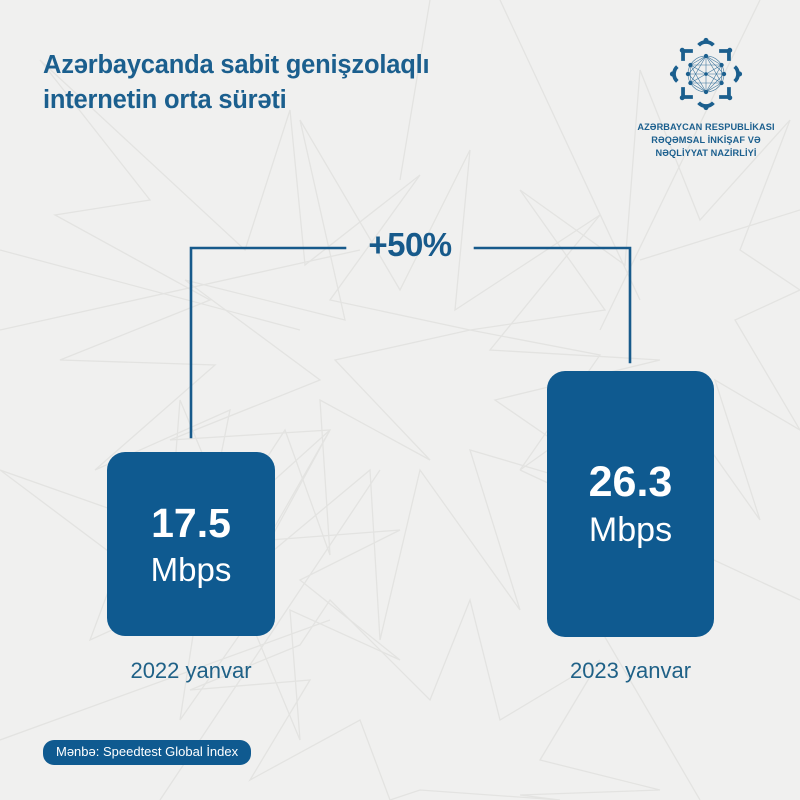 Image resolution: width=800 pixels, height=800 pixels. I want to click on bar-value-2022: 17.5, so click(191, 522).